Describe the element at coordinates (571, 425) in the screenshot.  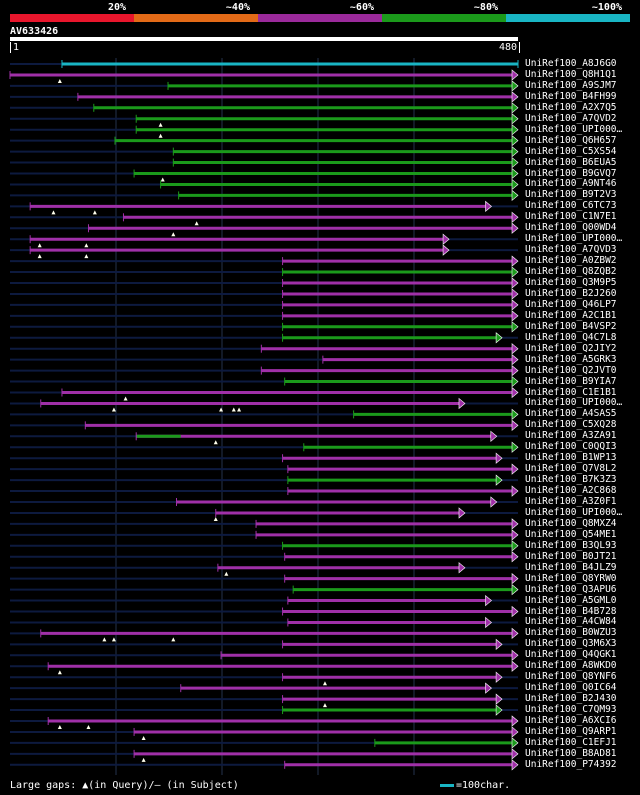
I see `hit-label-link: UniRef100_C5XQ28` at that location.